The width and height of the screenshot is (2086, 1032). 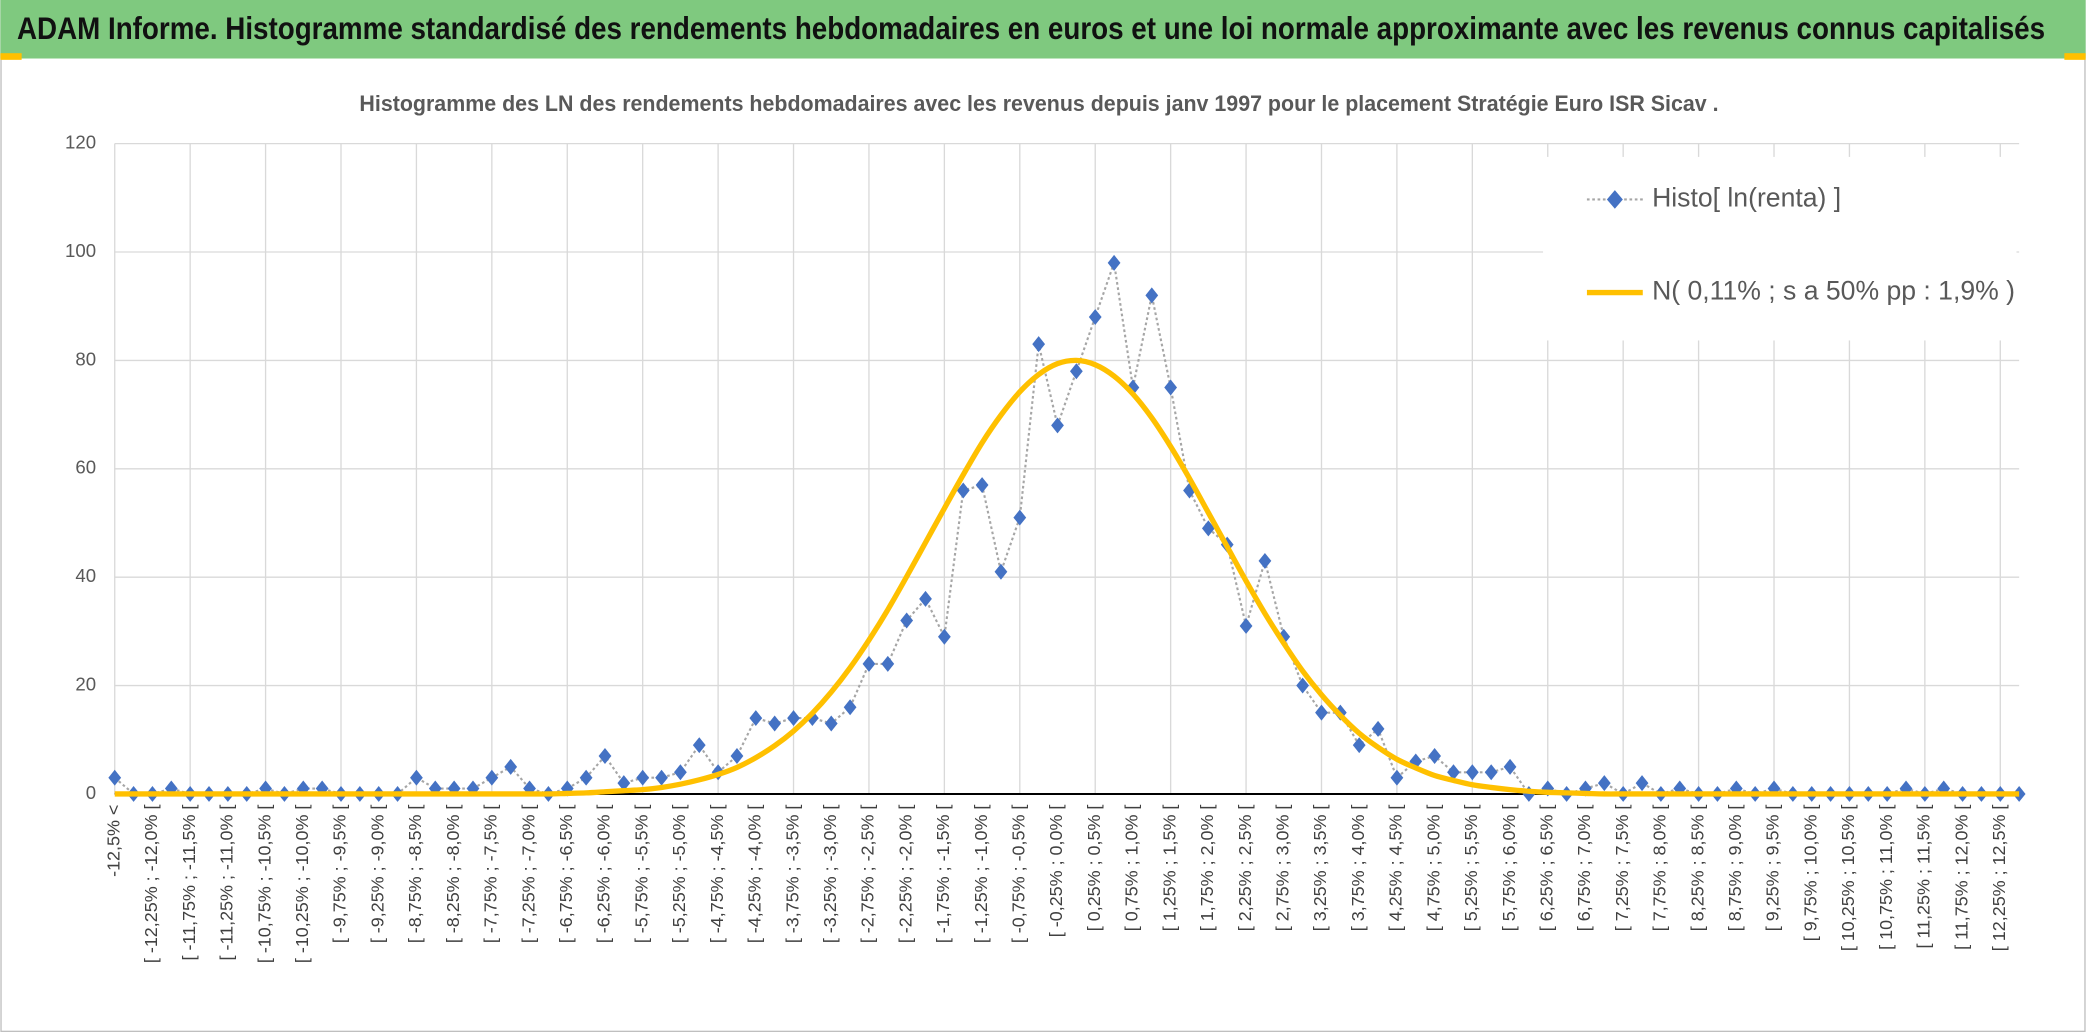 What do you see at coordinates (1019, 874) in the screenshot?
I see `x-tick-label: [ -0,75% ; -0,5% [` at bounding box center [1019, 874].